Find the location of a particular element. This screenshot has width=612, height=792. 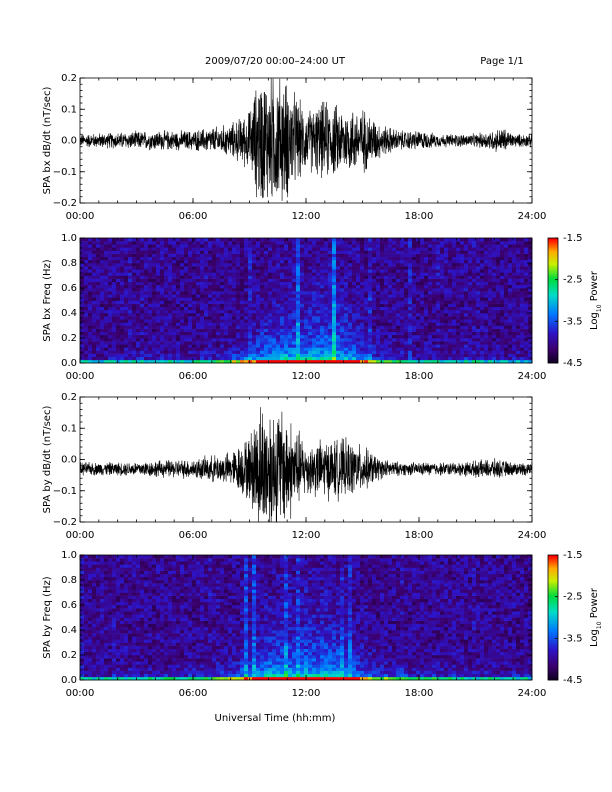

y-tick-label: −0.1 is located at coordinates (65, 491).